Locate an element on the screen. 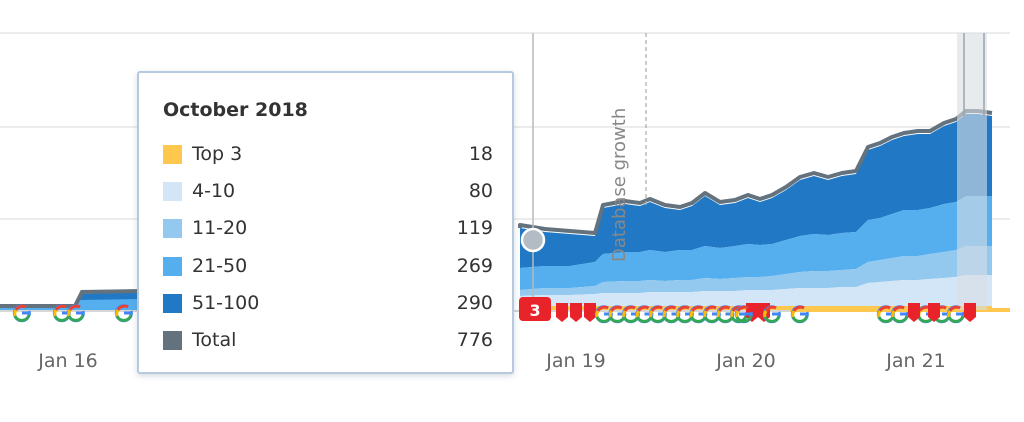 Image resolution: width=1024 pixels, height=422 pixels. event-markers: 3 is located at coordinates (494, 310).